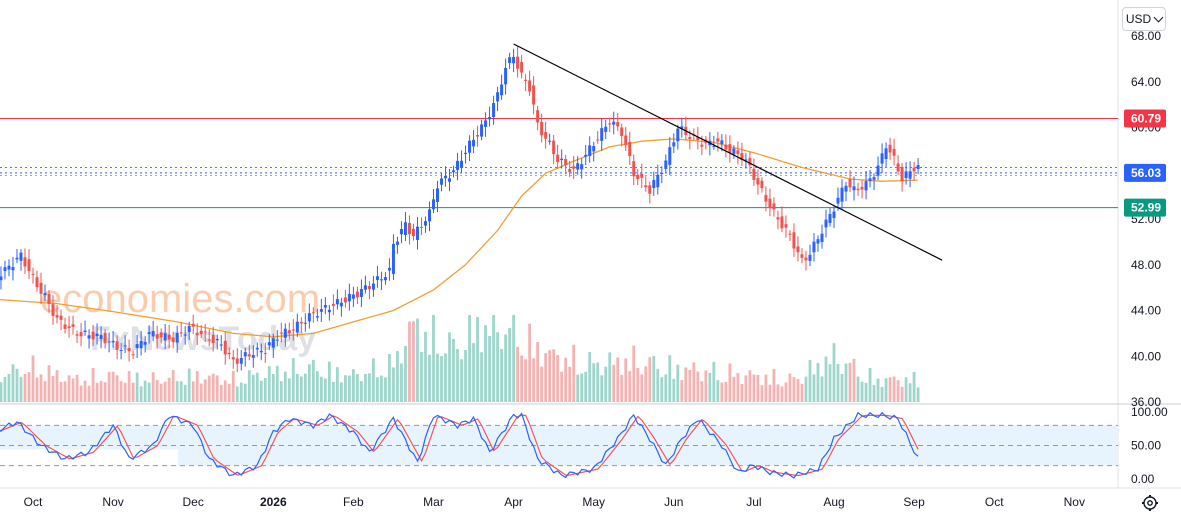 Image resolution: width=1181 pixels, height=518 pixels. What do you see at coordinates (1145, 207) in the screenshot?
I see `price-tag-52.99` at bounding box center [1145, 207].